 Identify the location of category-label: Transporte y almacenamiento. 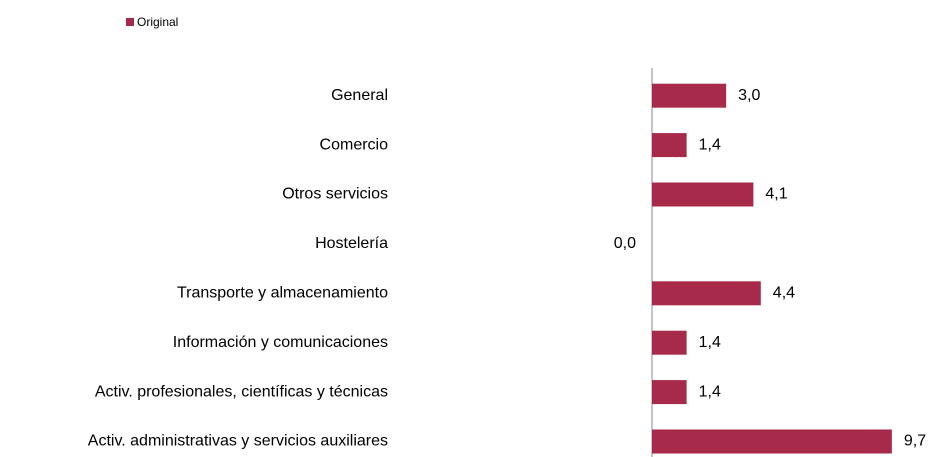
(282, 293).